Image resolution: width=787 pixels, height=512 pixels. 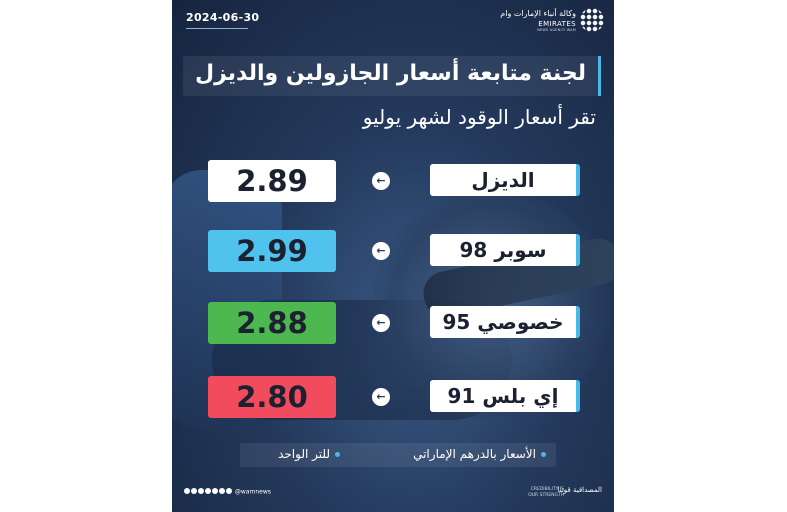 I want to click on price-box-diesel: 2.89, so click(x=272, y=181).